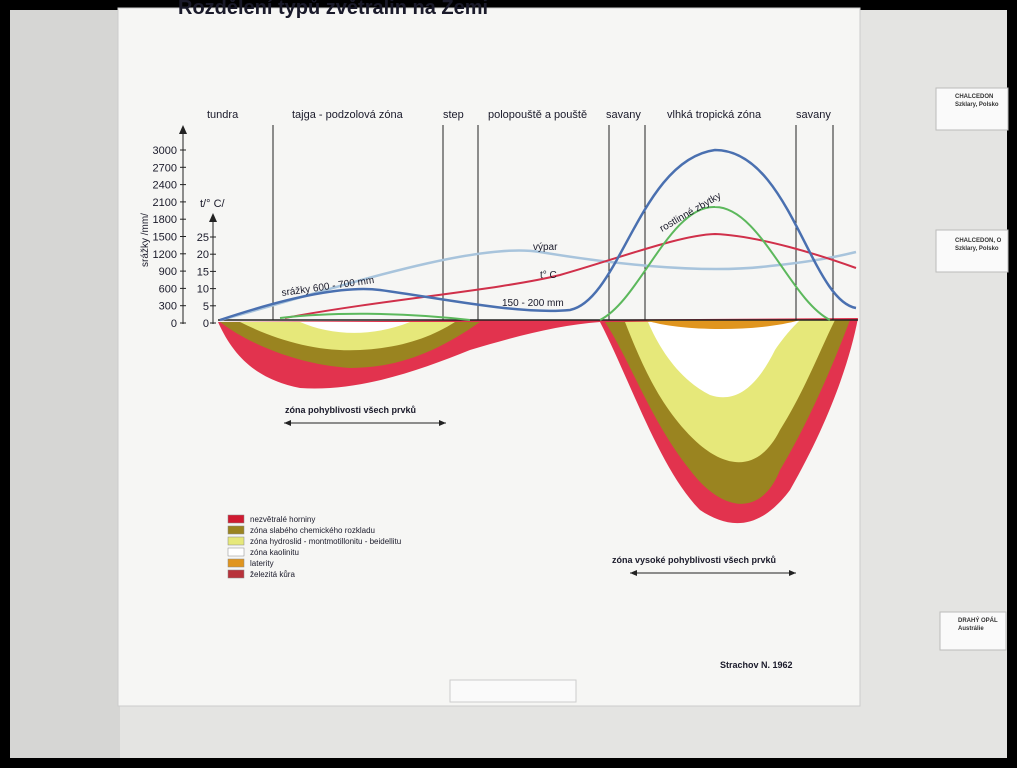 The width and height of the screenshot is (1017, 768). I want to click on zone-label: tundra, so click(223, 115).